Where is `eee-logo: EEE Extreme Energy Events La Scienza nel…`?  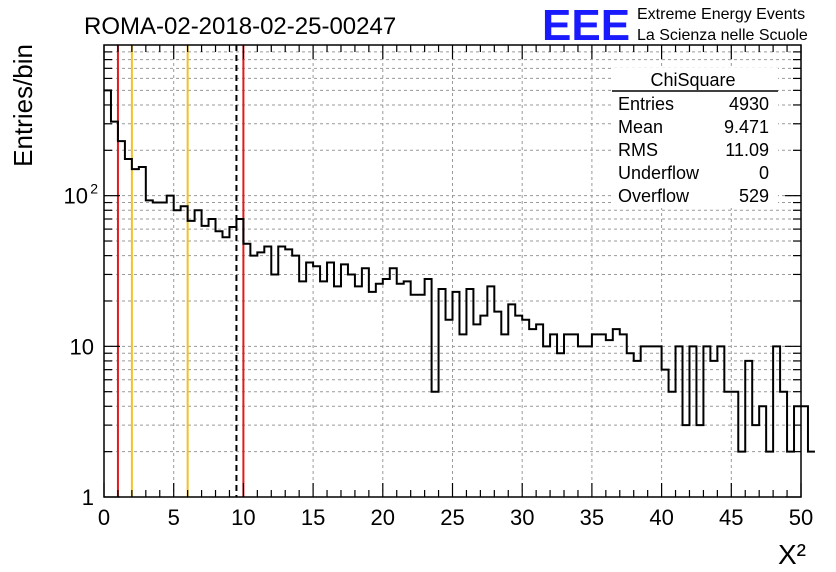
eee-logo: EEE Extreme Energy Events La Scienza nel… is located at coordinates (675, 25).